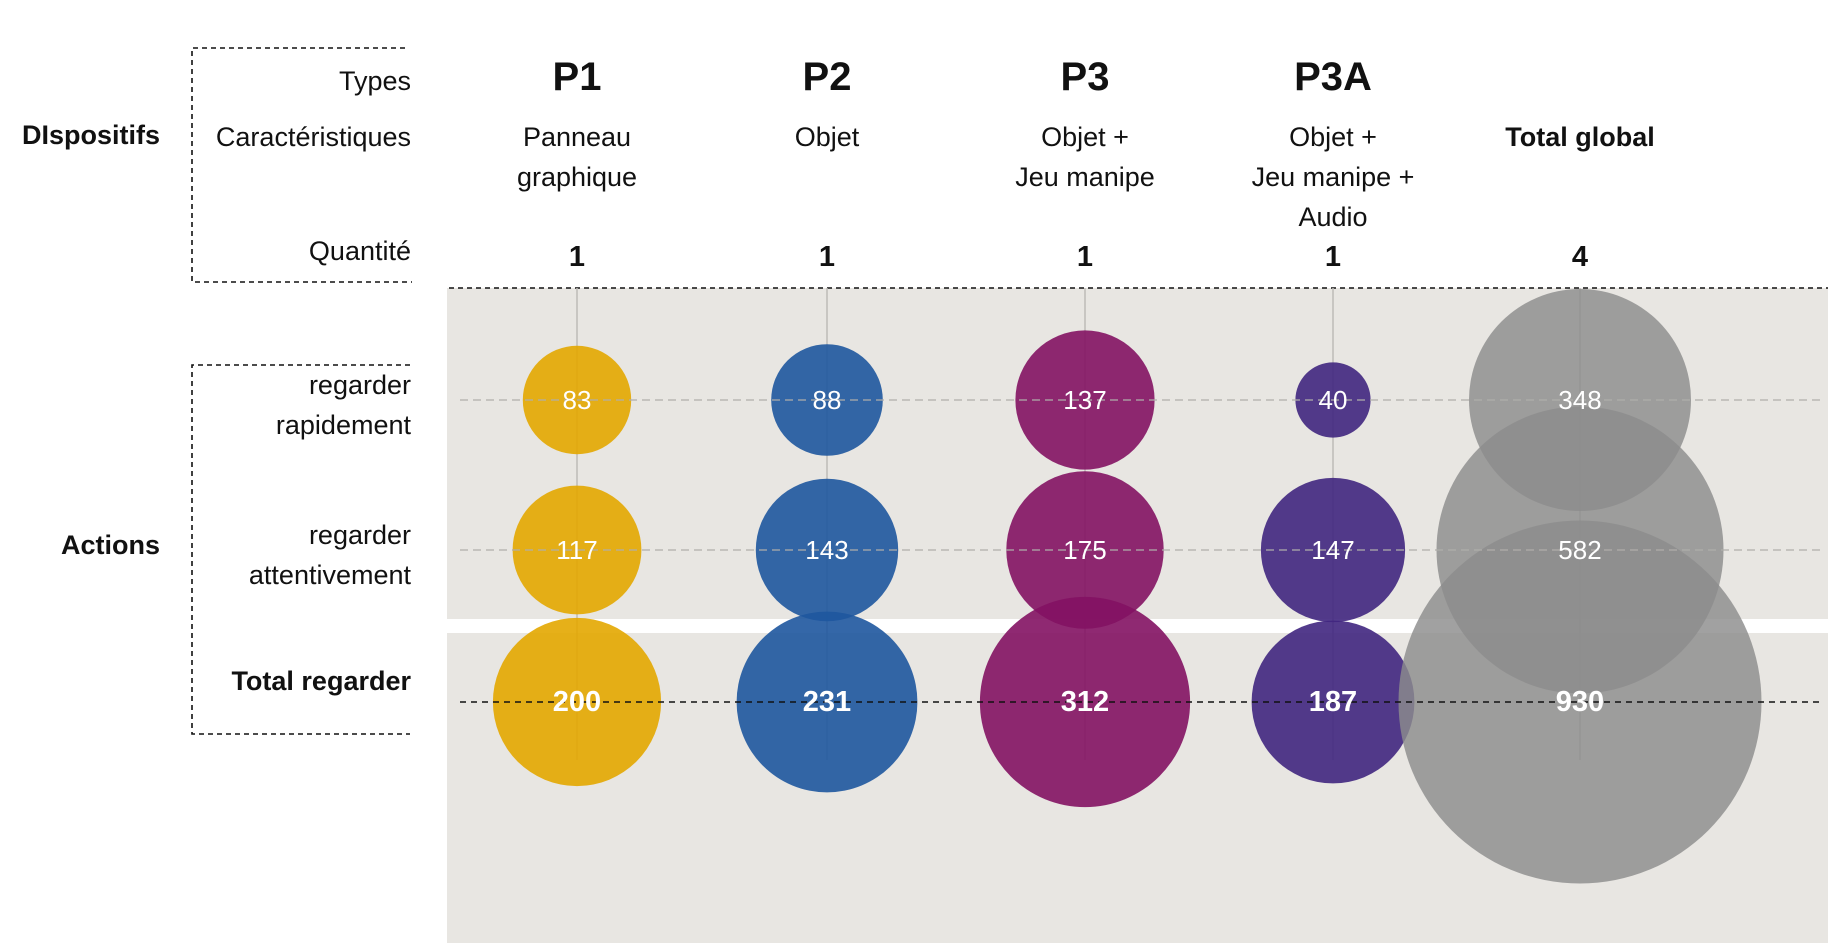 The height and width of the screenshot is (943, 1828). Describe the element at coordinates (375, 81) in the screenshot. I see `header-row-types: Types` at that location.